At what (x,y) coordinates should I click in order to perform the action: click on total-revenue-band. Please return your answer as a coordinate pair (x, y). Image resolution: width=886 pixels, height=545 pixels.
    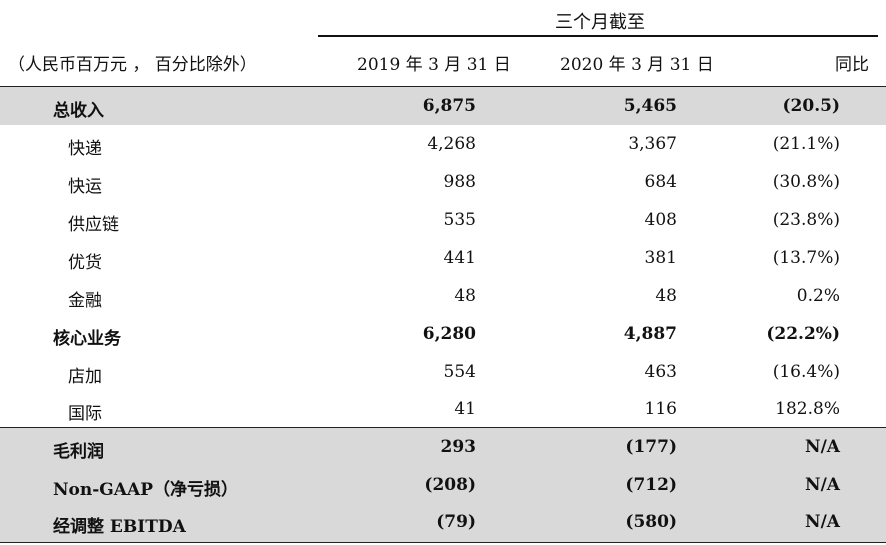
    Looking at the image, I should click on (443, 106).